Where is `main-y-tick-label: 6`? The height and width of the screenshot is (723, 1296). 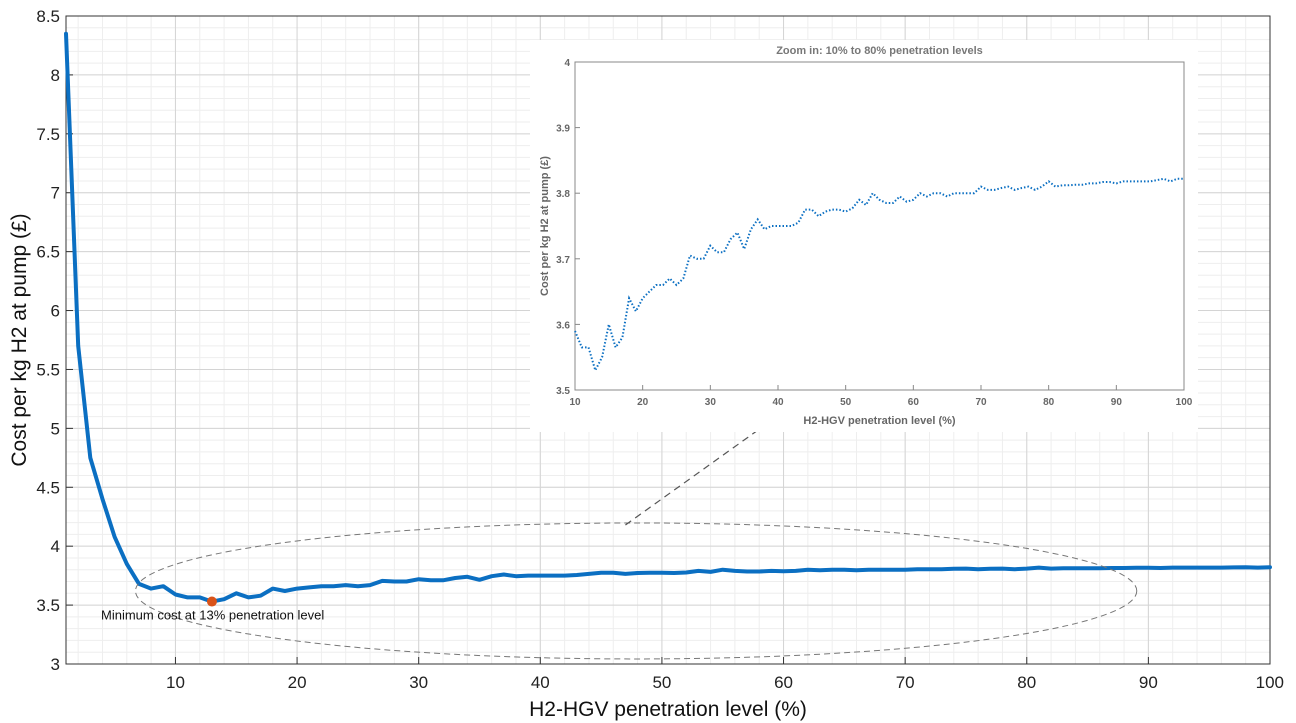
main-y-tick-label: 6 is located at coordinates (55, 311).